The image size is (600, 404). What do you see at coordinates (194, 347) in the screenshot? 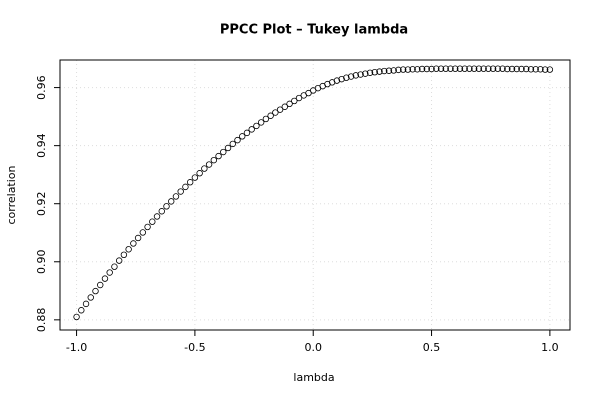
I see `x-tick-label: -0.5` at bounding box center [194, 347].